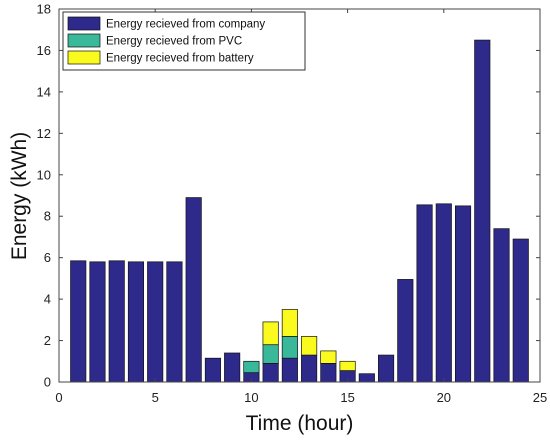 This screenshot has width=550, height=442. Describe the element at coordinates (44, 50) in the screenshot. I see `y-tick-label: 16` at that location.